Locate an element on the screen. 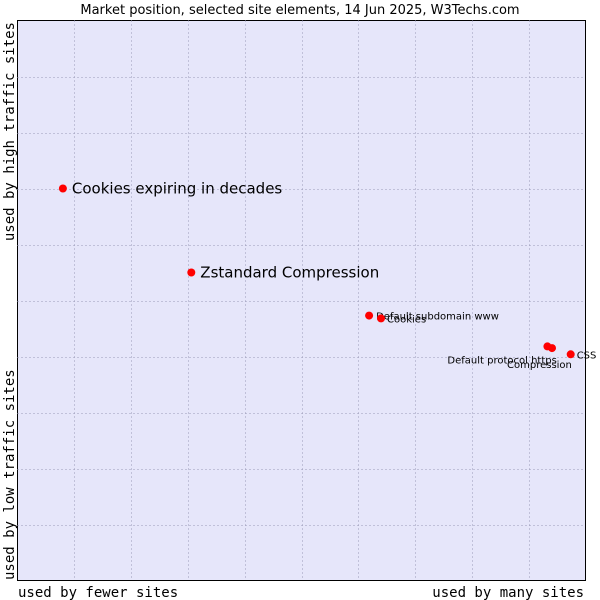 Image resolution: width=600 pixels, height=600 pixels. label-cookies-expiring-in-decades: Cookies expiring in decades is located at coordinates (177, 189).